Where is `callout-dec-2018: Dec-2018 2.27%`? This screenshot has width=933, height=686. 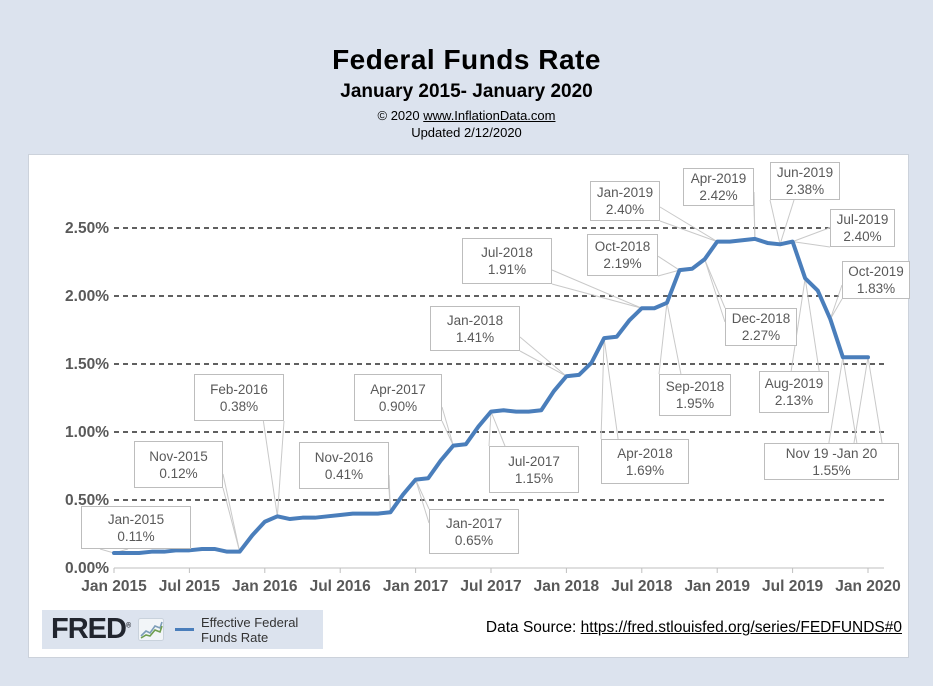
callout-dec-2018: Dec-2018 2.27% is located at coordinates (761, 327).